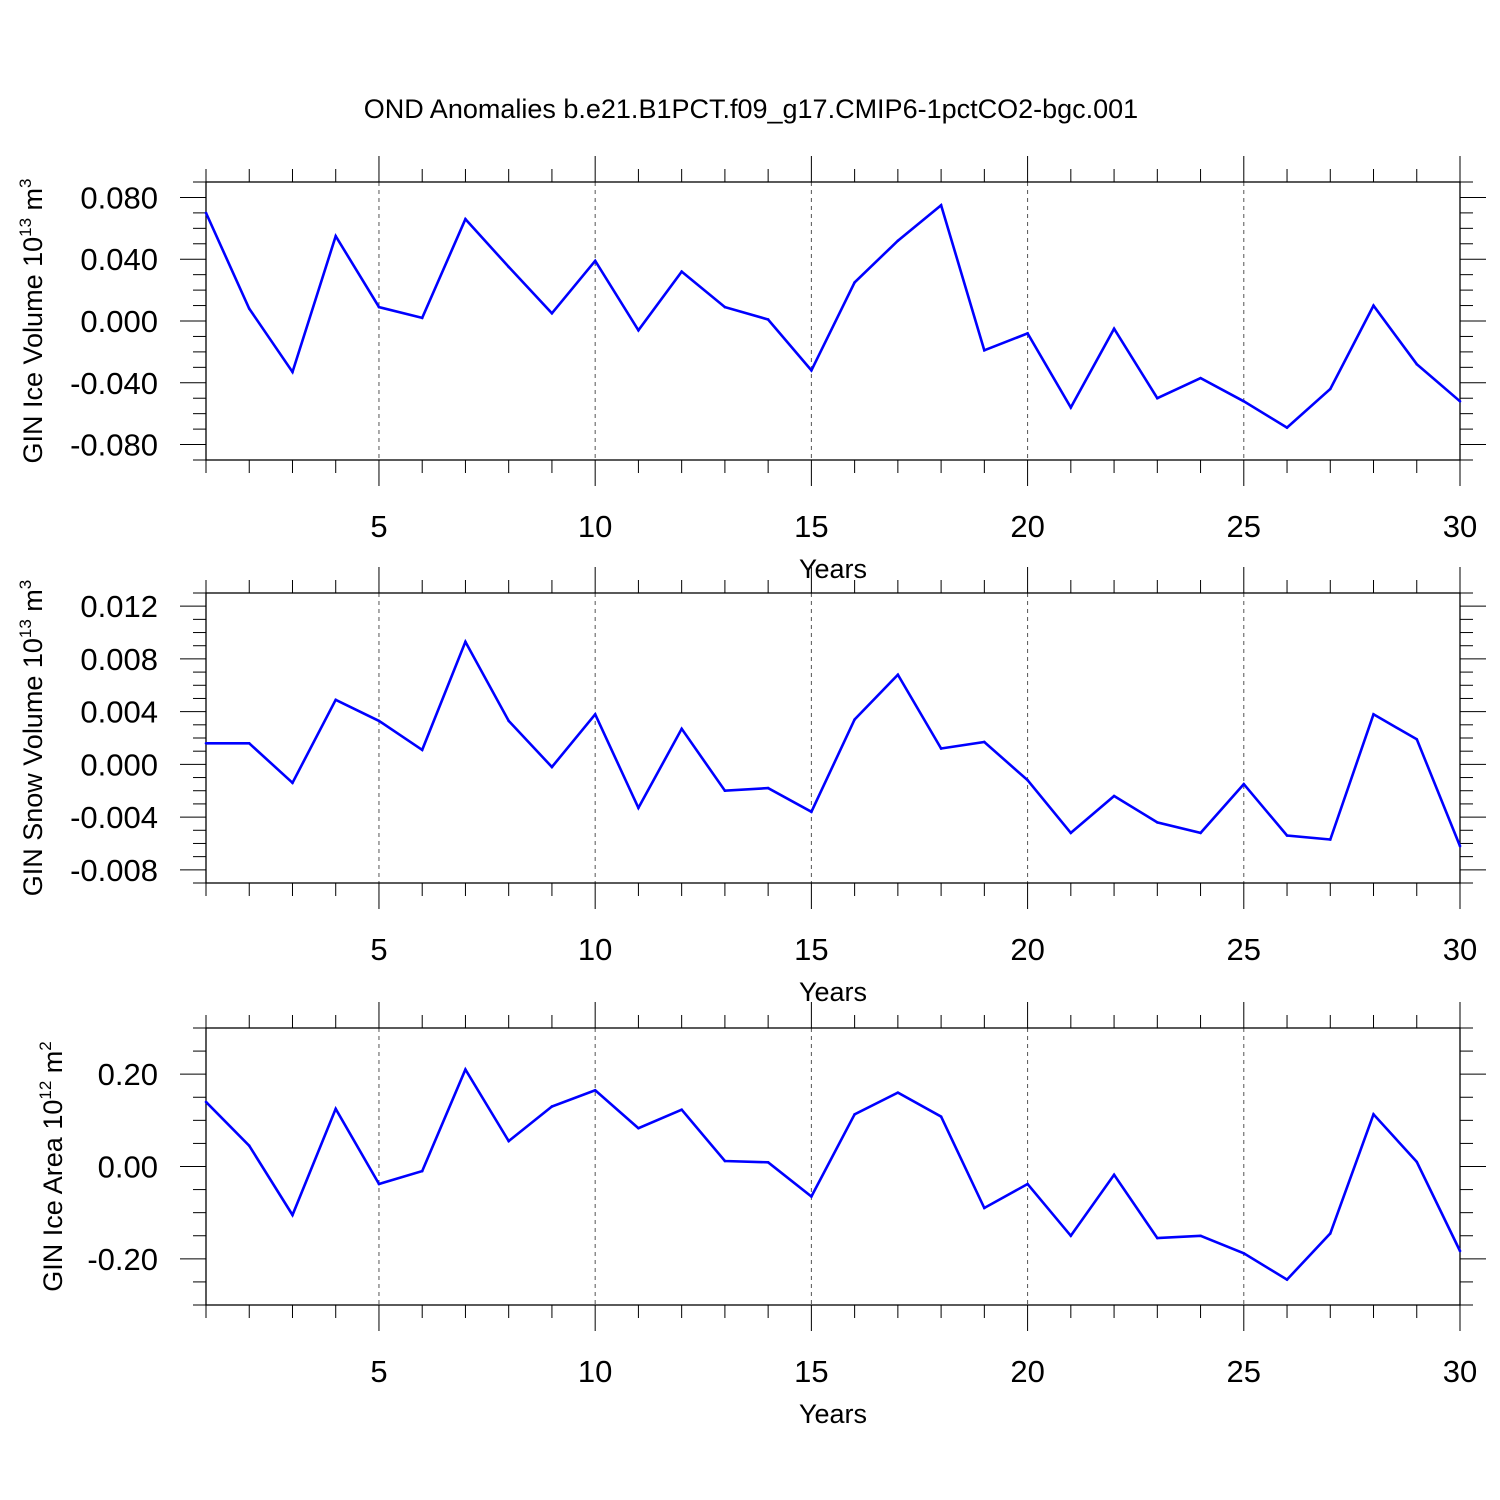 This screenshot has width=1500, height=1500. Describe the element at coordinates (122, 1259) in the screenshot. I see `y-tick-label: -0.20` at that location.